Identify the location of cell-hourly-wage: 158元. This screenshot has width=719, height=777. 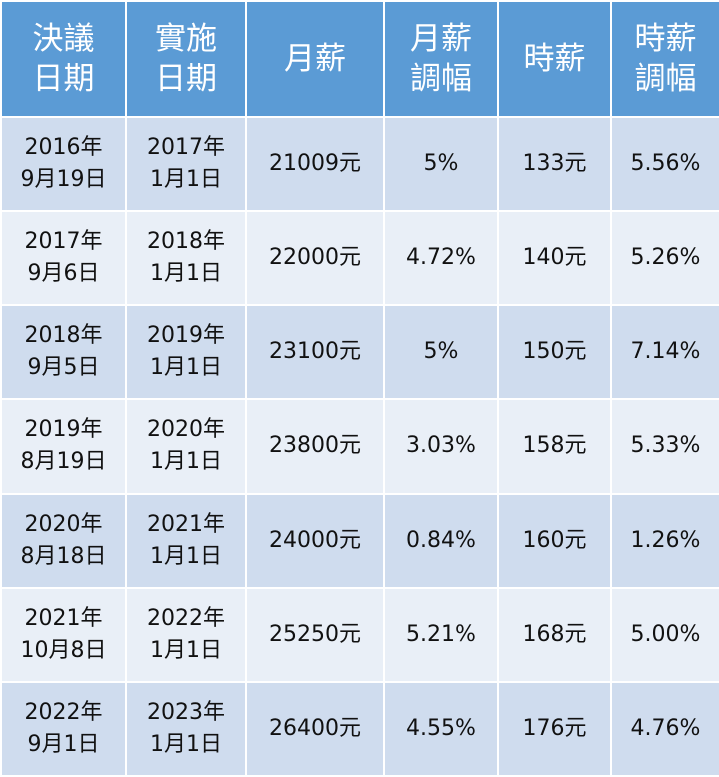
(554, 446).